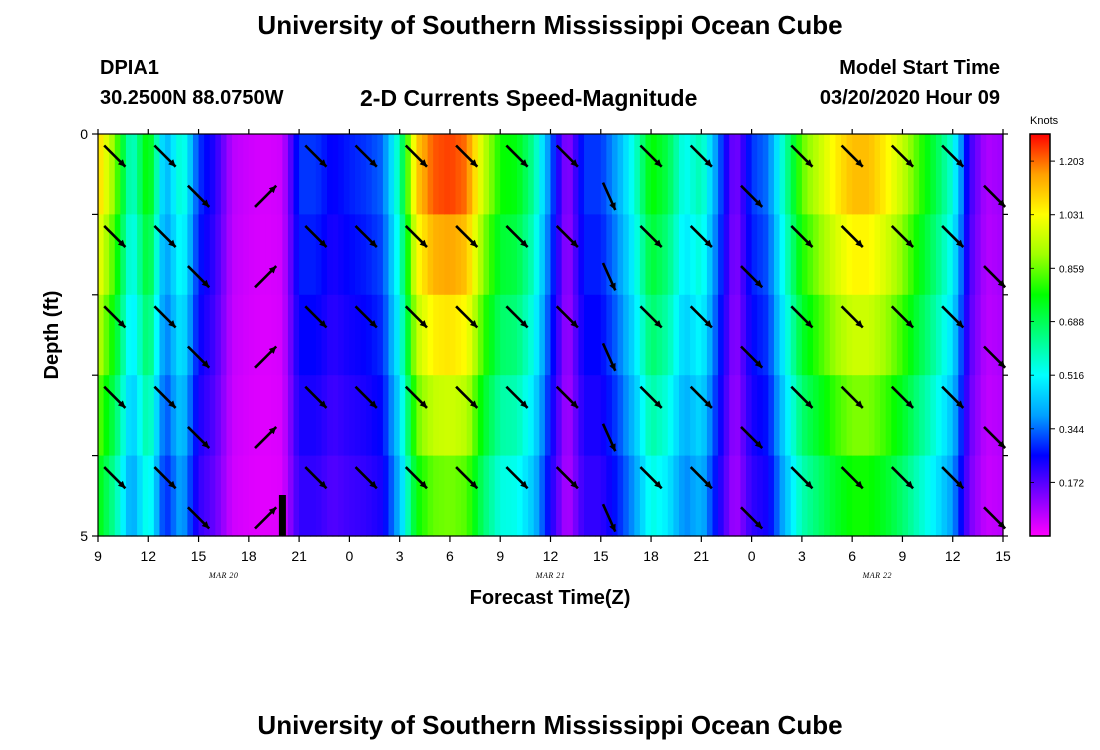 This screenshot has height=750, width=1100. What do you see at coordinates (1071, 430) in the screenshot?
I see `colorbar-tick-label: 0.344` at bounding box center [1071, 430].